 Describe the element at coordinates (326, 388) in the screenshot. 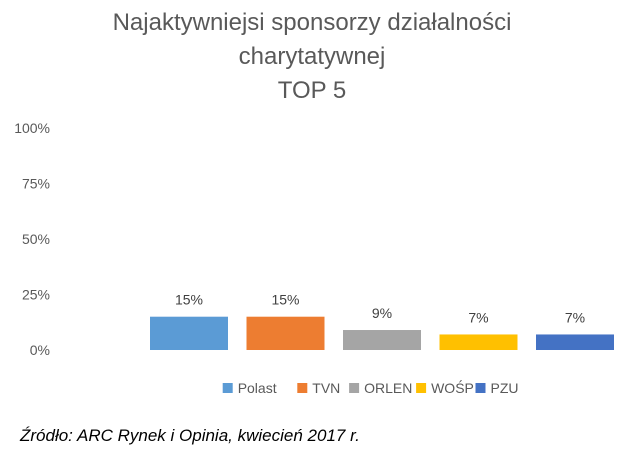

I see `legend-label: TVN` at that location.